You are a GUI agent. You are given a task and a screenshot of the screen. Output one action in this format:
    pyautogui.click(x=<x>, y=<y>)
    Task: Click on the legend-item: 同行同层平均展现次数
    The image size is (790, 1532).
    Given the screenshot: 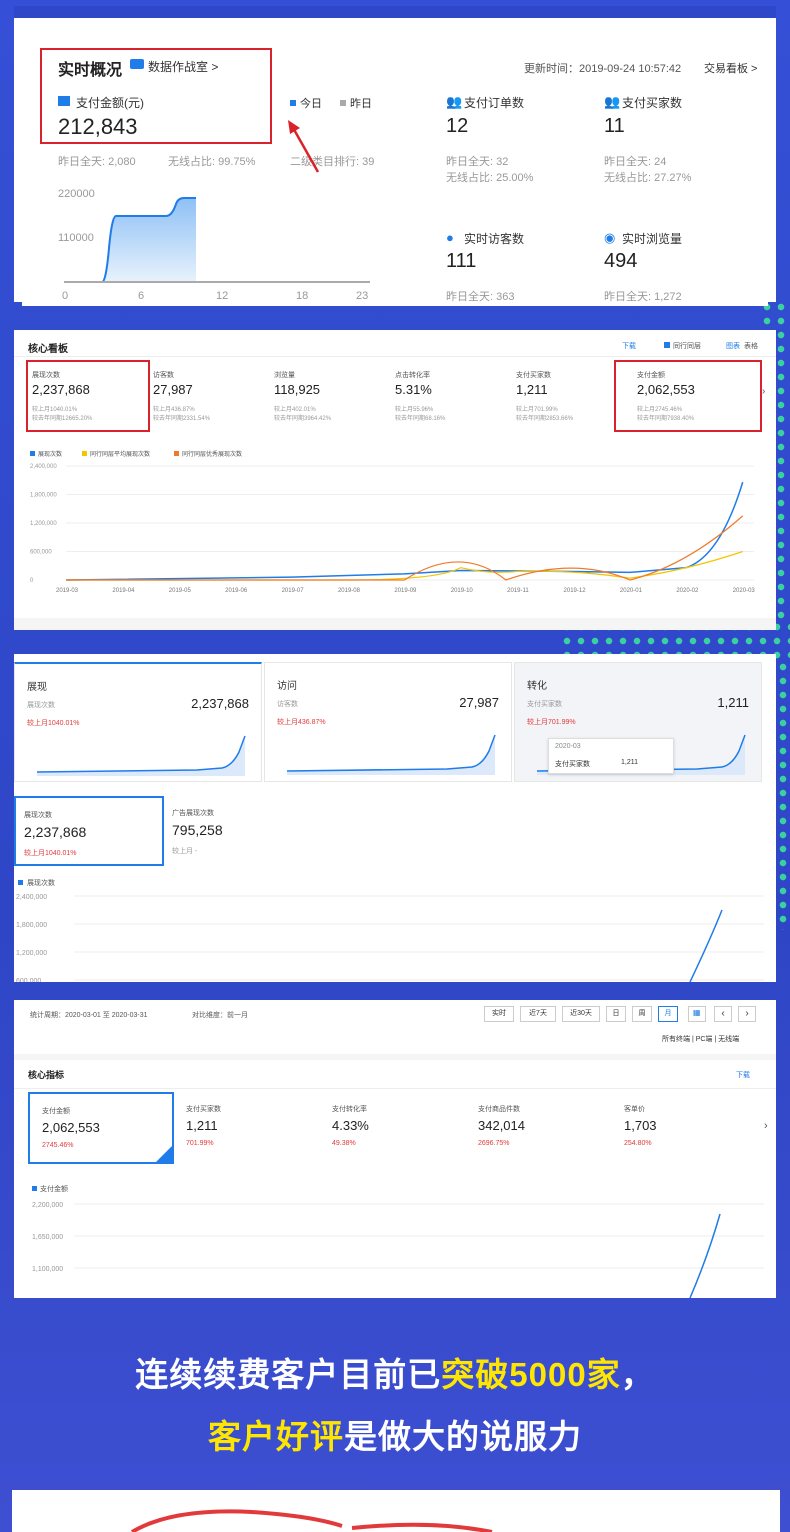 What is the action you would take?
    pyautogui.click(x=120, y=455)
    